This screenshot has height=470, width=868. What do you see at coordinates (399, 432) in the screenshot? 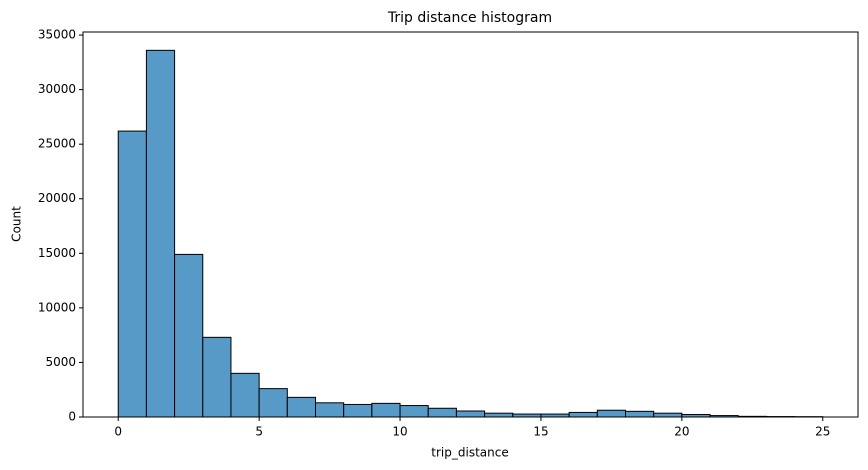
I see `x-tick-label: 10` at bounding box center [399, 432].